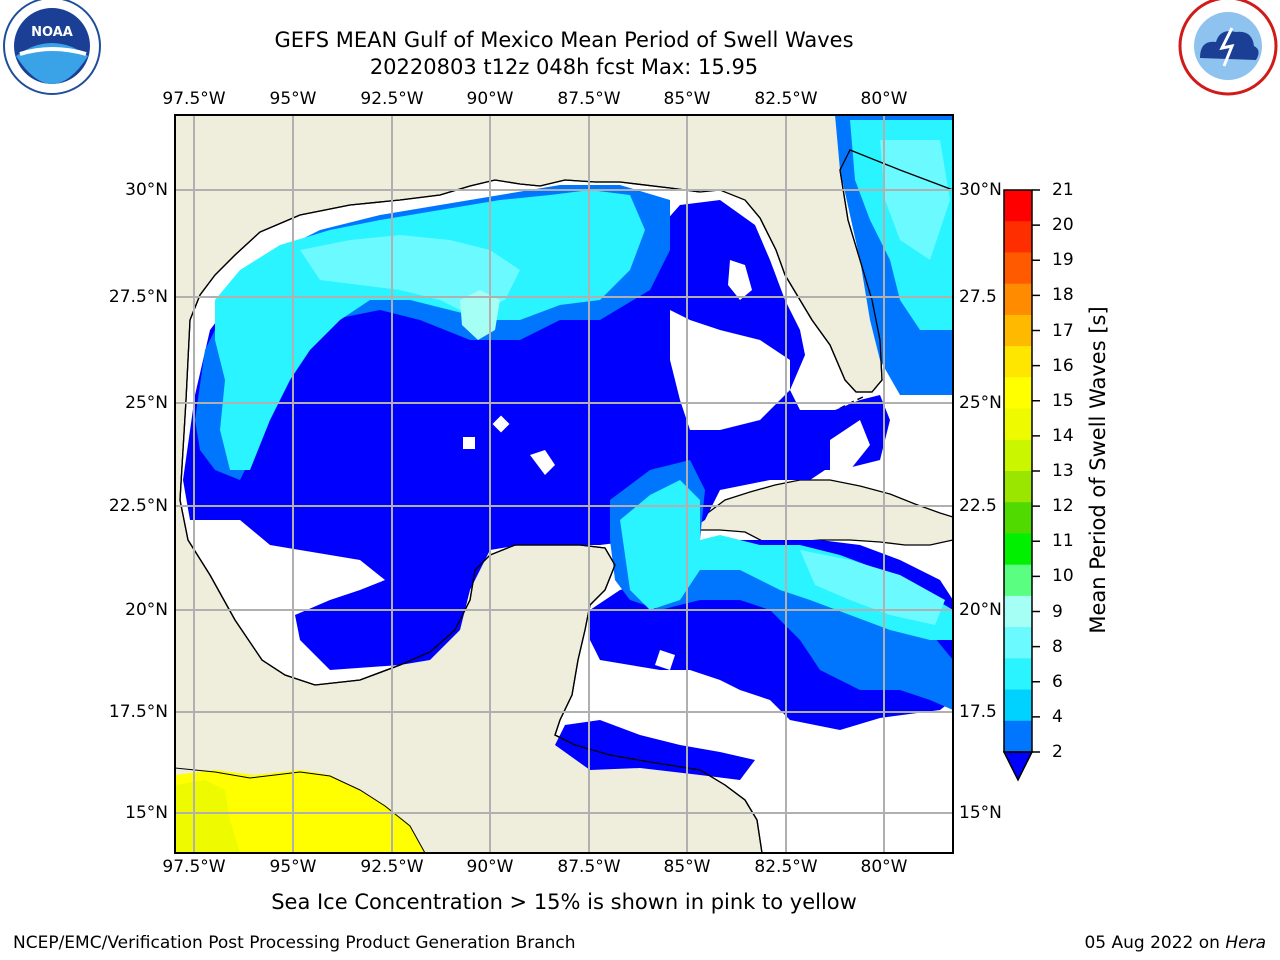 Image resolution: width=1280 pixels, height=960 pixels. What do you see at coordinates (138, 506) in the screenshot?
I see `left-tick-label: 22.5°N` at bounding box center [138, 506].